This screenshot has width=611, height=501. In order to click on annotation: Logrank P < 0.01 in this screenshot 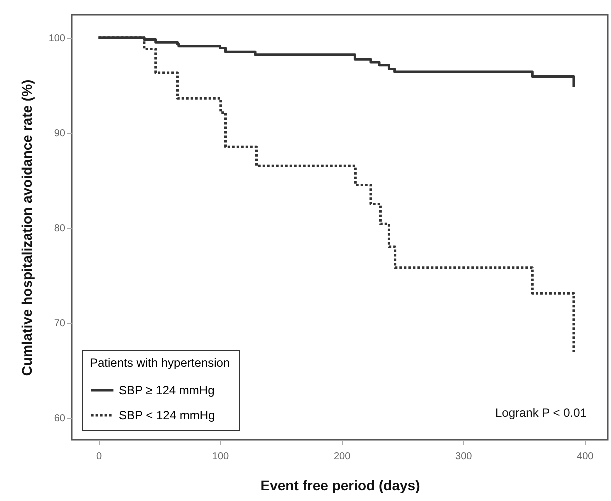, I will do `click(541, 413)`.